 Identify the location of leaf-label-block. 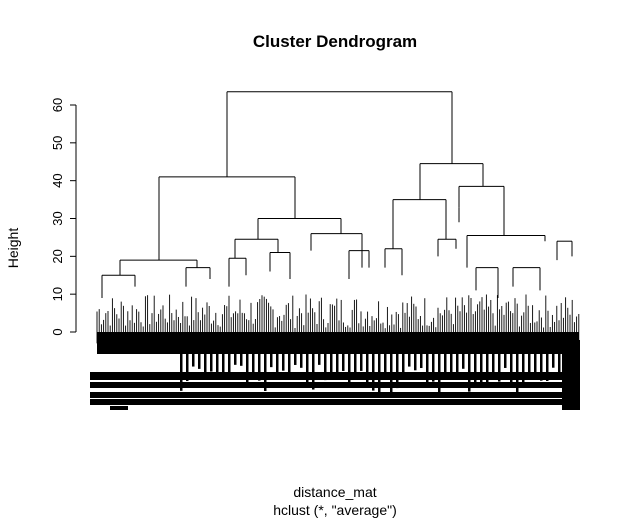
(335, 371).